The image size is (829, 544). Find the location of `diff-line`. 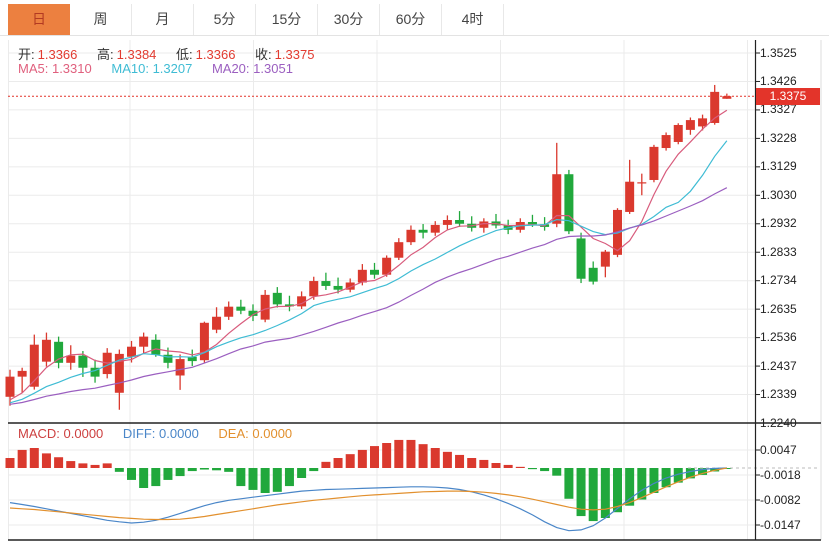

diff-line is located at coordinates (368, 499).